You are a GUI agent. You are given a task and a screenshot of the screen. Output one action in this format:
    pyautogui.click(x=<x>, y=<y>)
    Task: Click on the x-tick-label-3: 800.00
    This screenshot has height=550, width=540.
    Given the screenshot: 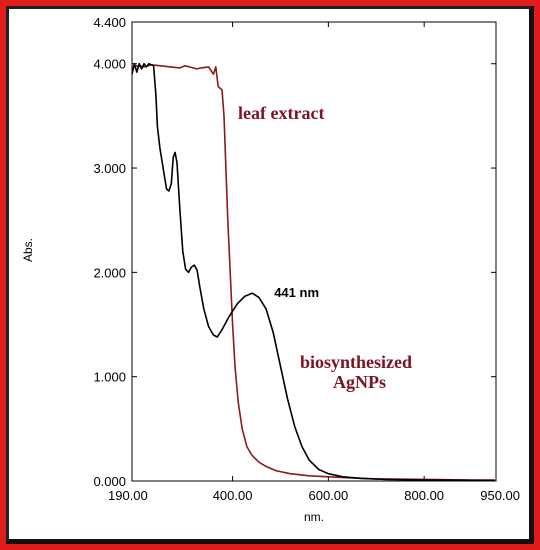 What is the action you would take?
    pyautogui.click(x=424, y=495)
    